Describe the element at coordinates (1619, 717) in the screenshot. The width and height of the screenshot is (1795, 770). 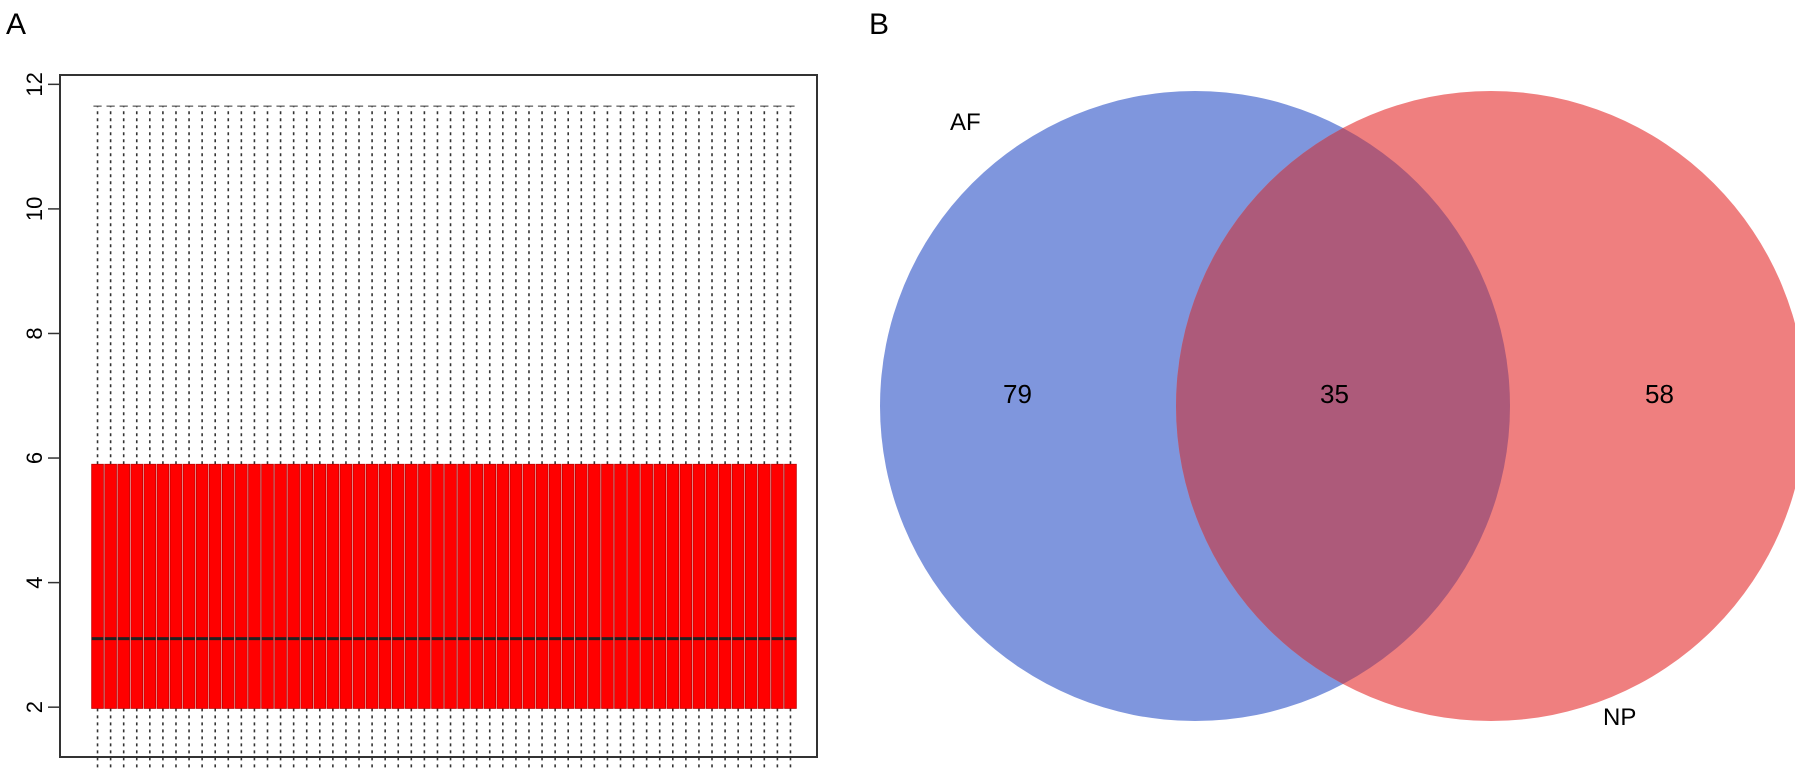
I see `venn-set-label-np: NP` at that location.